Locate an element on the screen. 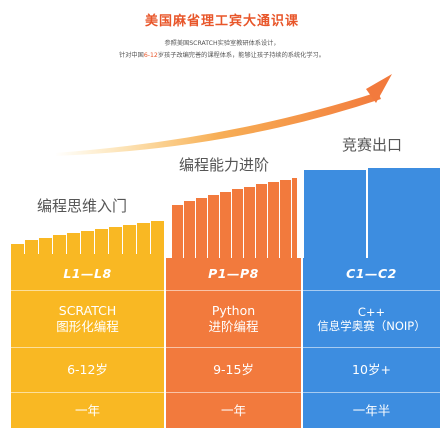  stage-age: 9-15岁 is located at coordinates (233, 370).